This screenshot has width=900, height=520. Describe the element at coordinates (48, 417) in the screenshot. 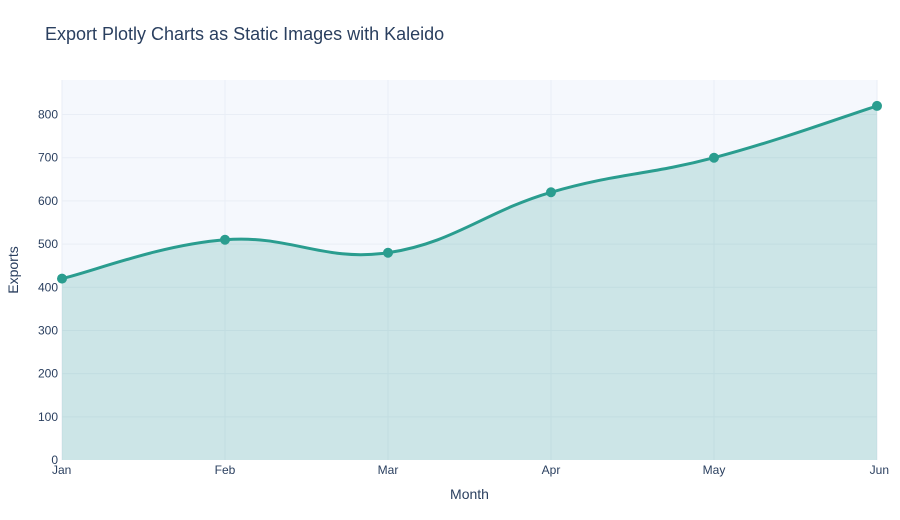

I see `y-tick-label: 100` at that location.